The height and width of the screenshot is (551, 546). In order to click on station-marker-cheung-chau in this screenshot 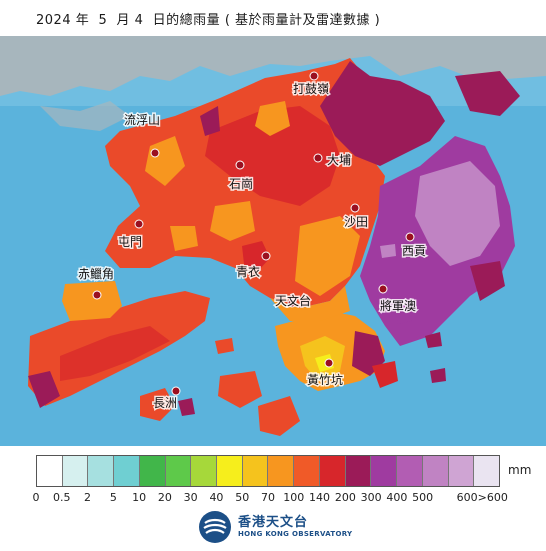, I will do `click(176, 391)`.